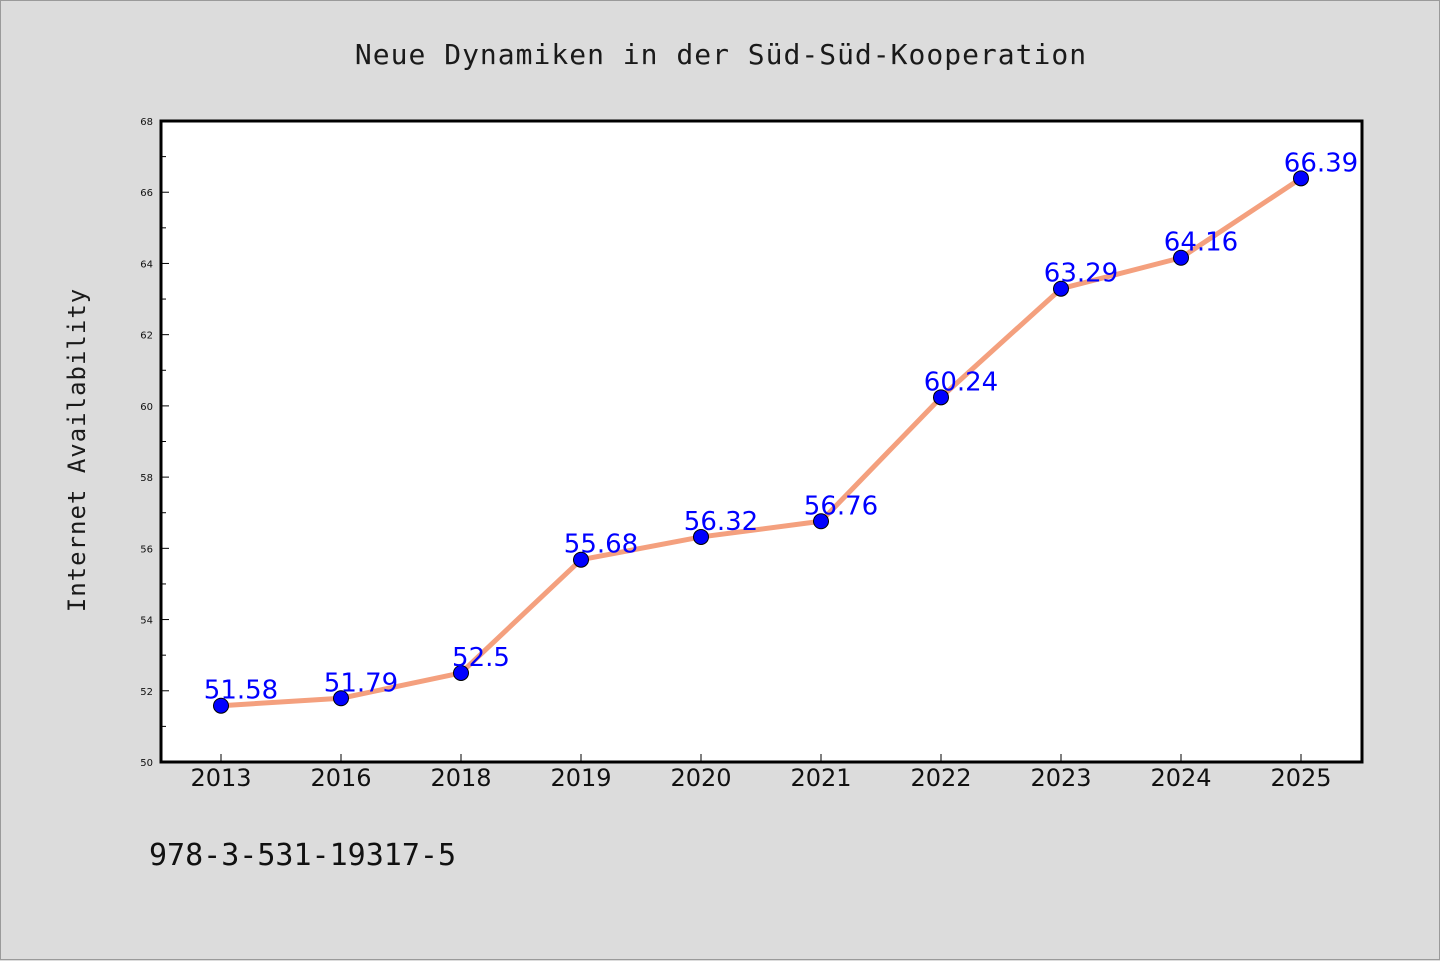 This screenshot has width=1440, height=961. Describe the element at coordinates (1201, 243) in the screenshot. I see `data-label: 64.16` at that location.